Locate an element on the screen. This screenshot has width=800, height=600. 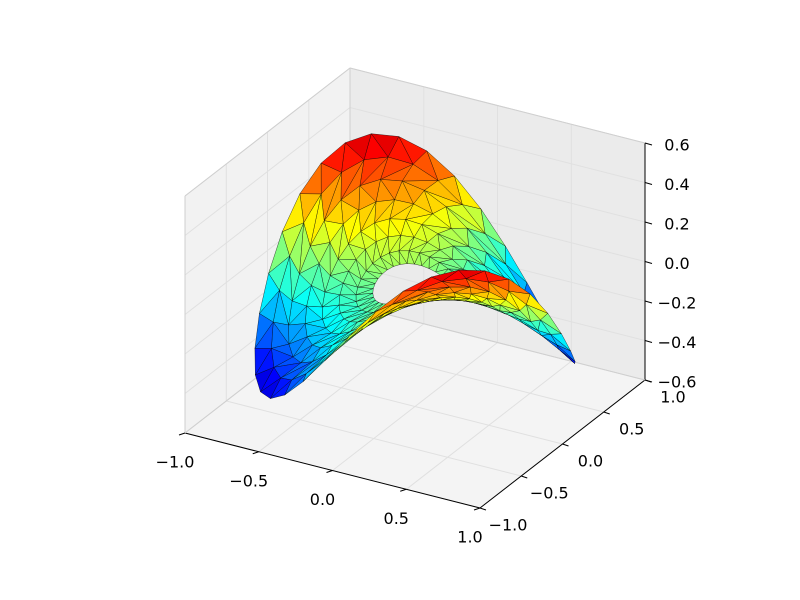
y-tick-label: −0.5 is located at coordinates (549, 493).